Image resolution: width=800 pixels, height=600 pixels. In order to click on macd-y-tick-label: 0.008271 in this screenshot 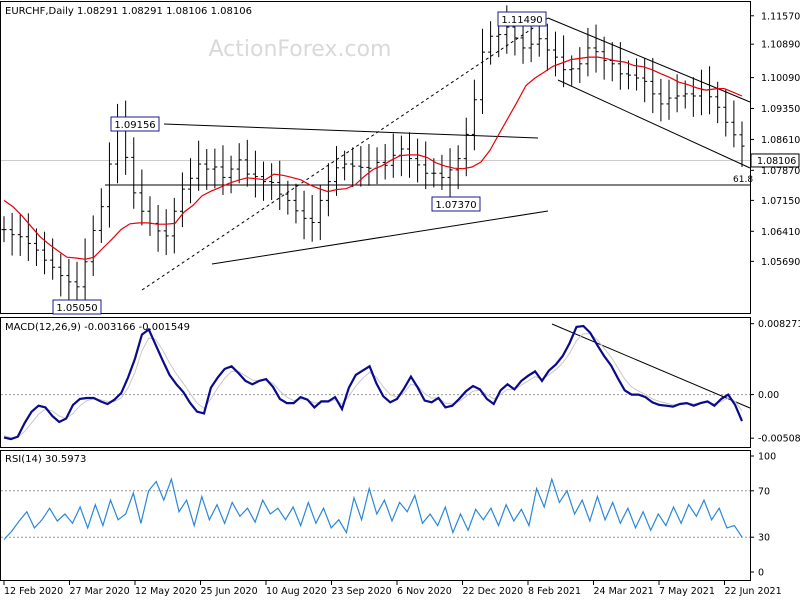, I will do `click(779, 324)`.